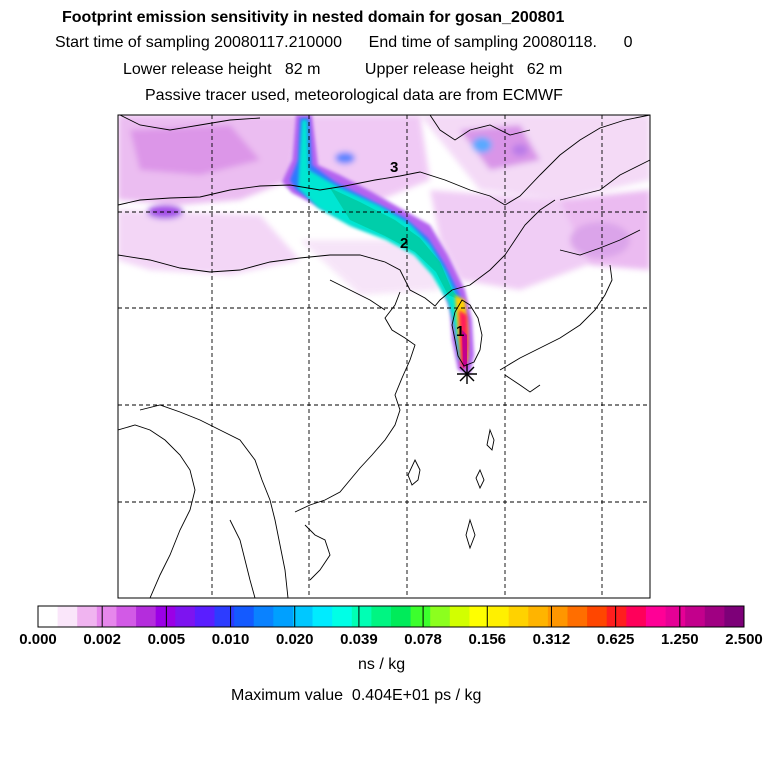 The width and height of the screenshot is (768, 768). I want to click on day-label-1: 1, so click(460, 331).